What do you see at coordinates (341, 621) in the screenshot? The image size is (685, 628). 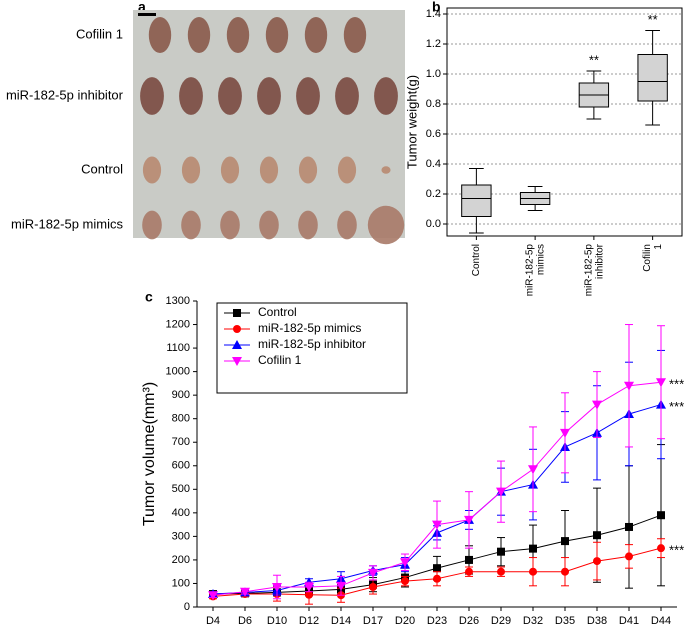 I see `x-tick-label: D14` at bounding box center [341, 621].